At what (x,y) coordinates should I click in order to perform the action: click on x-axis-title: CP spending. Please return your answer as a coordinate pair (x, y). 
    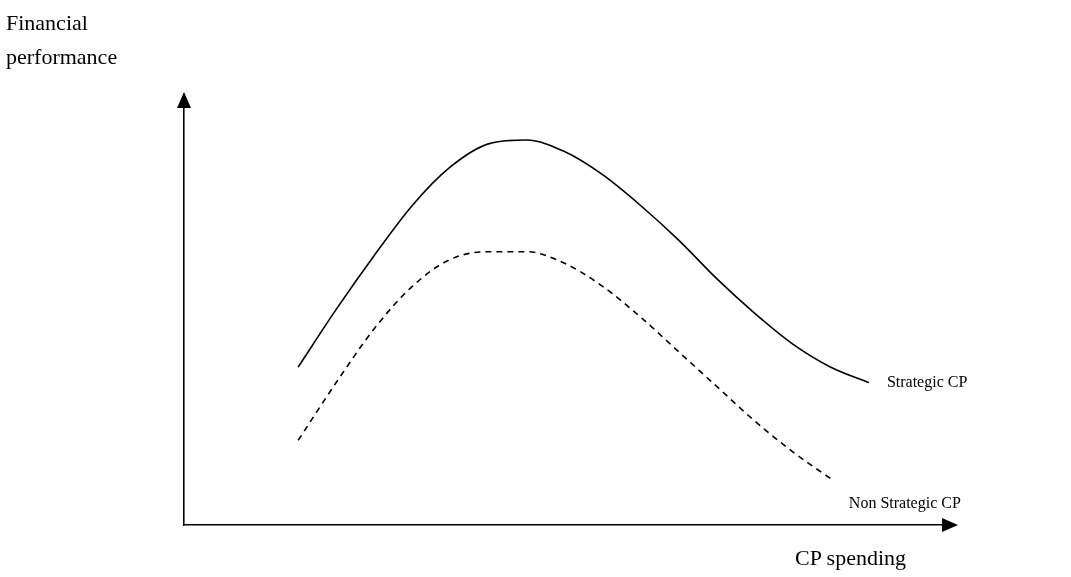
    Looking at the image, I should click on (851, 558).